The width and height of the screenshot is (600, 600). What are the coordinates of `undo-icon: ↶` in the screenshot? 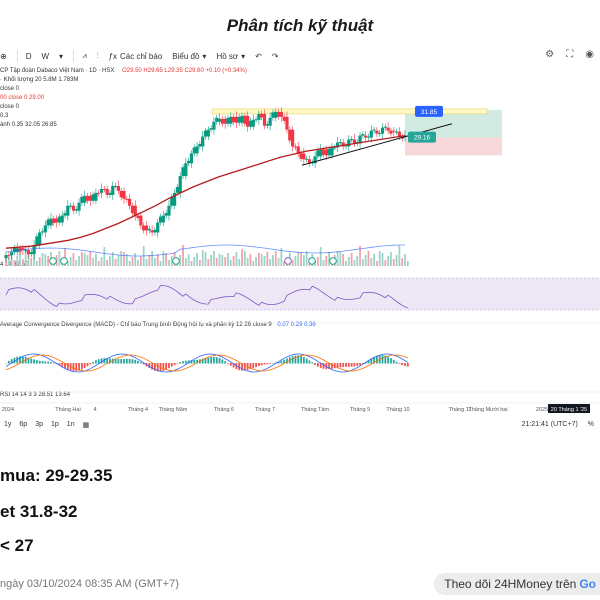 It's located at (258, 56).